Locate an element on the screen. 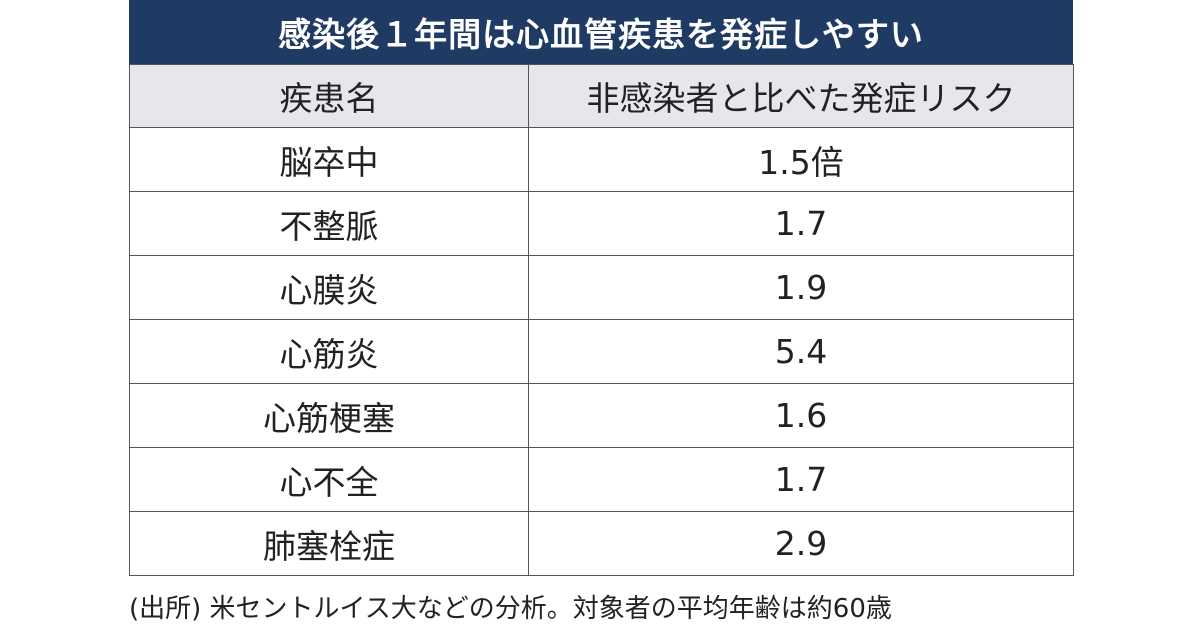 Image resolution: width=1200 pixels, height=630 pixels. disease-cell: 肺塞栓症 is located at coordinates (329, 543).